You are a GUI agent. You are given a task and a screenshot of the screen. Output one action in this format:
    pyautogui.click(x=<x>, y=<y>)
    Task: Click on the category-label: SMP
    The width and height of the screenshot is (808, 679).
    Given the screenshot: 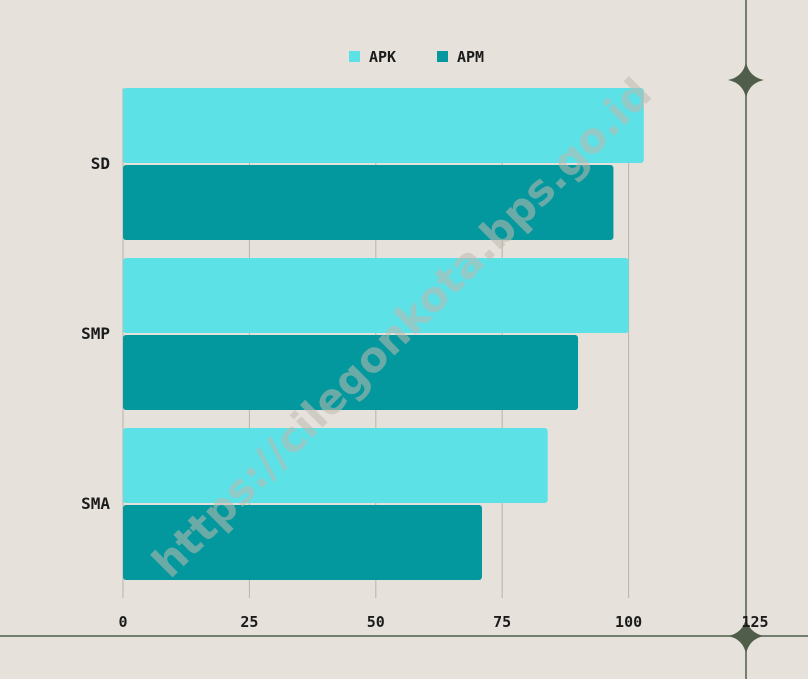 What is the action you would take?
    pyautogui.click(x=95, y=333)
    